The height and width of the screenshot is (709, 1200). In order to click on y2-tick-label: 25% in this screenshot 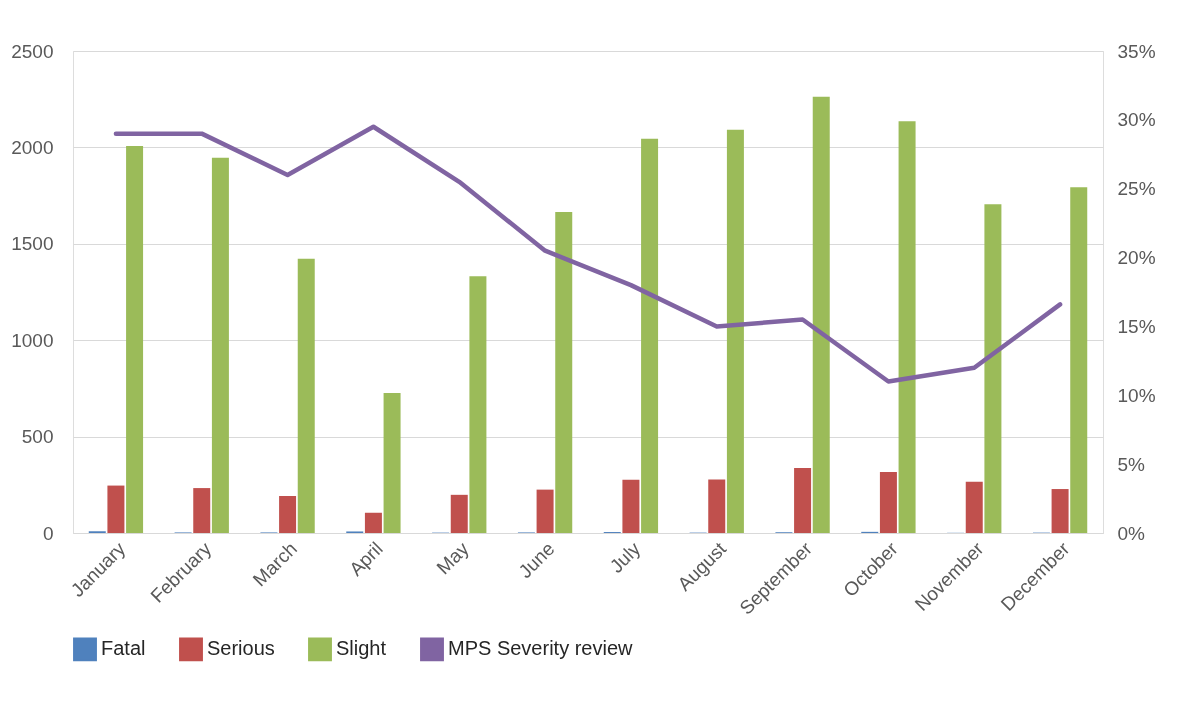, I will do `click(1136, 189)`.